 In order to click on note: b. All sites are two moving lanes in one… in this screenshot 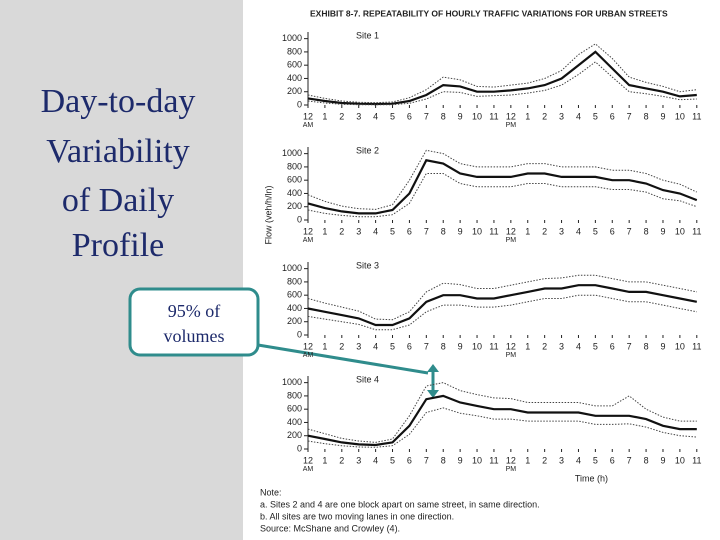, I will do `click(357, 516)`.